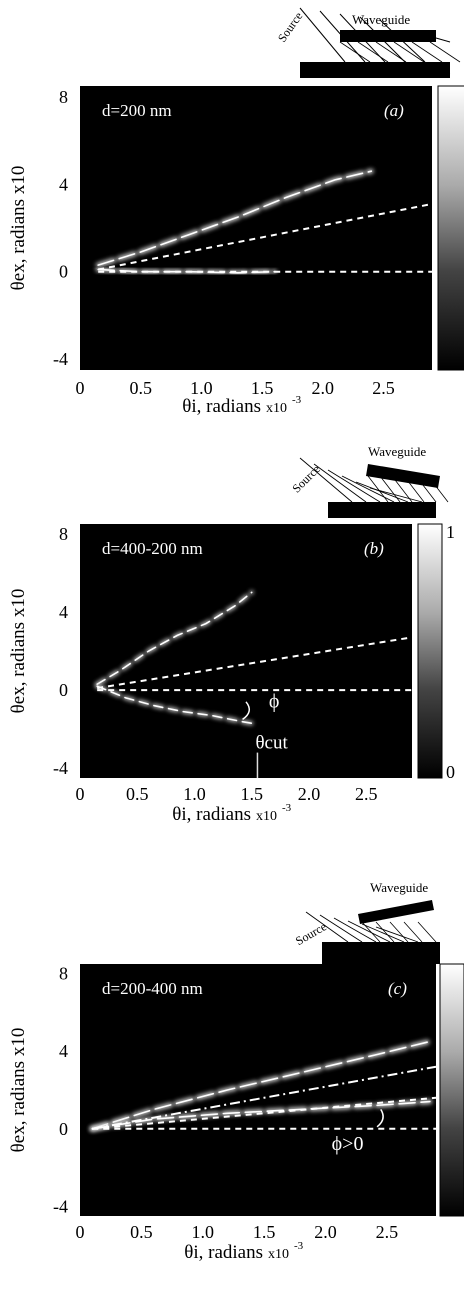 The width and height of the screenshot is (464, 1314). Describe the element at coordinates (137, 110) in the screenshot. I see `thickness-label: d=200 nm` at that location.